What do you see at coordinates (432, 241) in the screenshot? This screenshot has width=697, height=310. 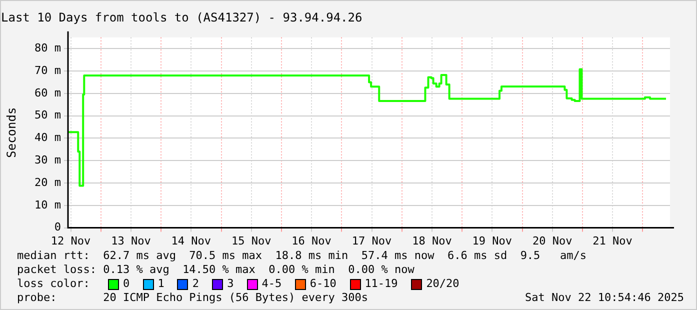 I see `x-tick-label: 18 Nov` at bounding box center [432, 241].